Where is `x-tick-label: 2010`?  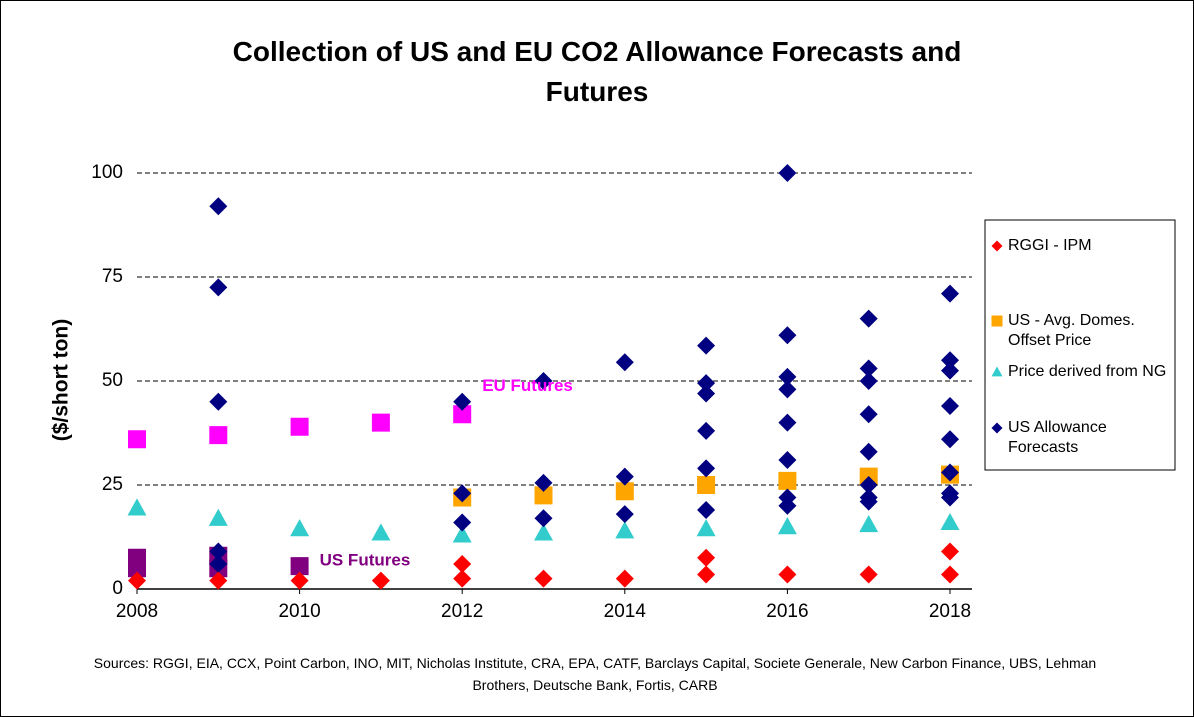 x-tick-label: 2010 is located at coordinates (299, 611).